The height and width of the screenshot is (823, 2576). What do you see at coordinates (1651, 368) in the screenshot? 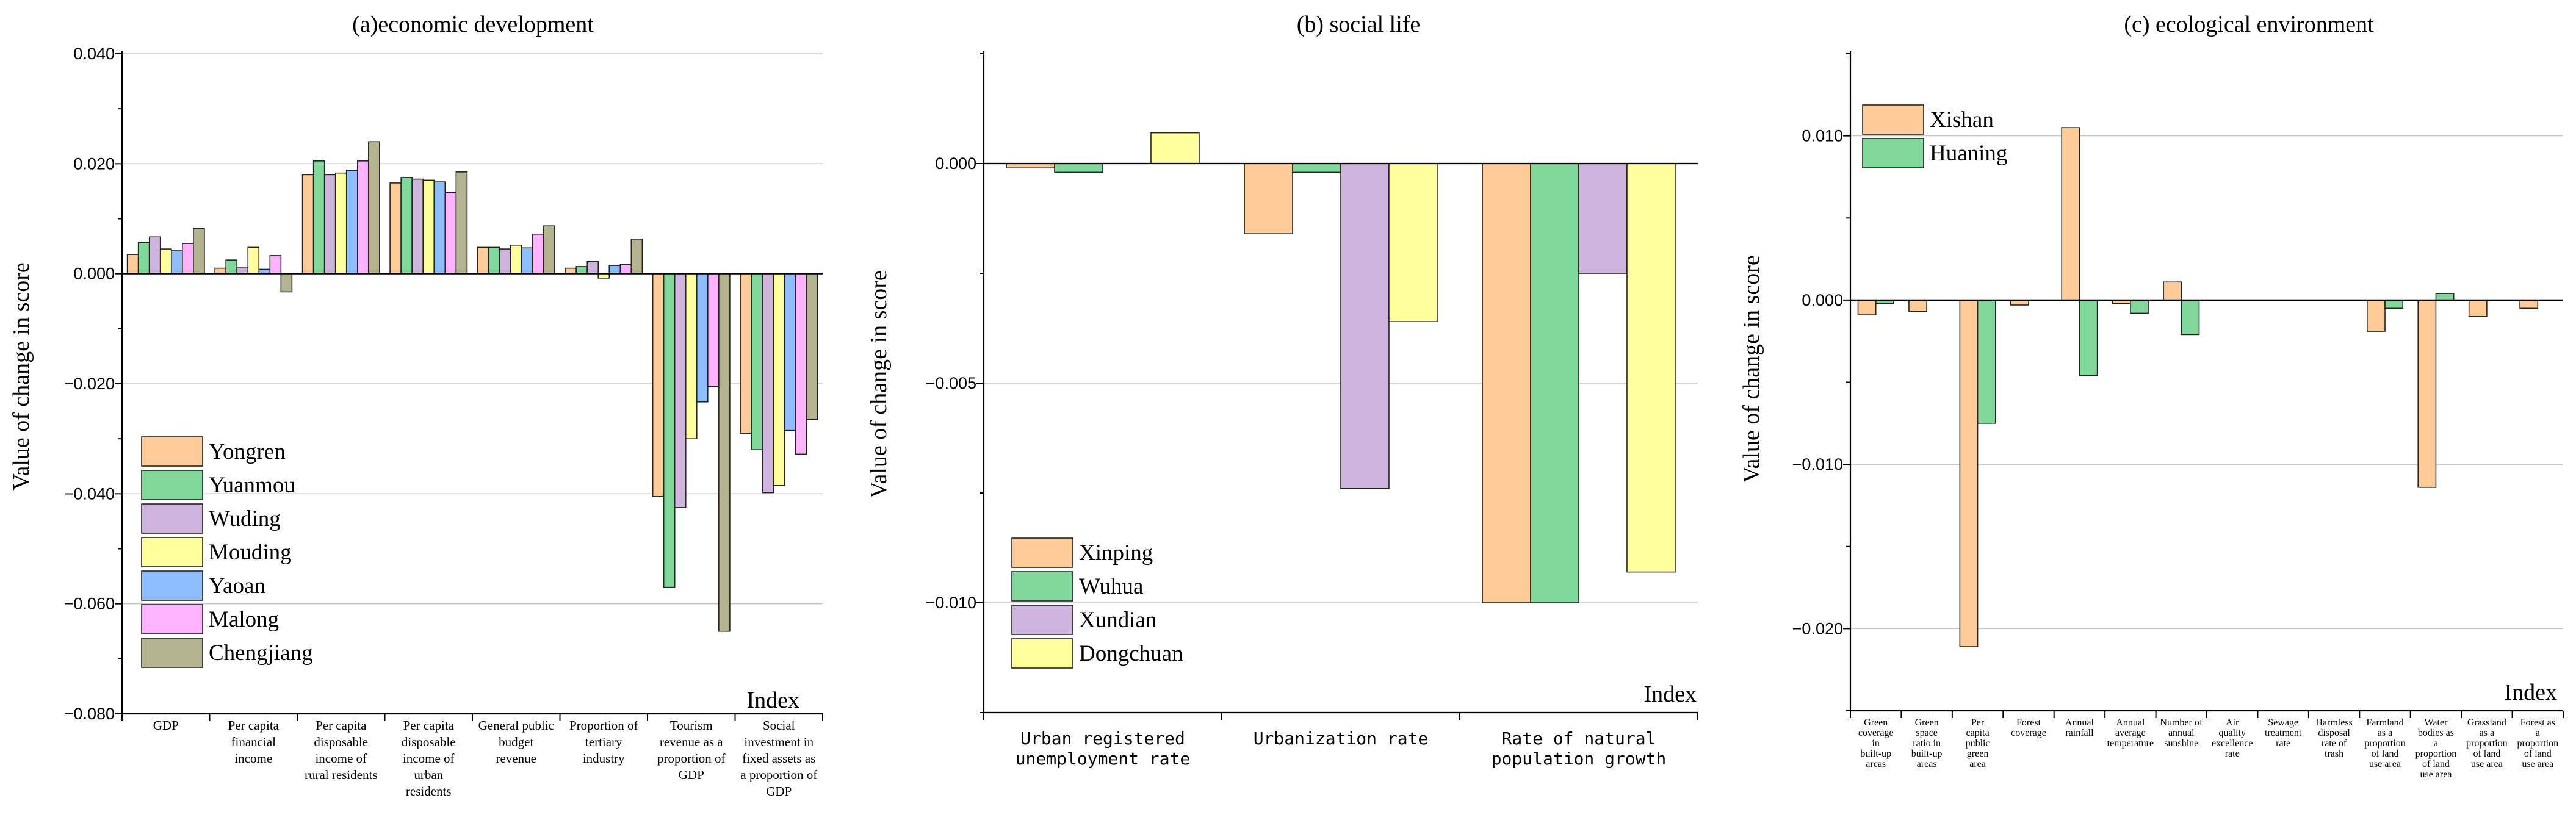
I see `bar-dongchuan` at bounding box center [1651, 368].